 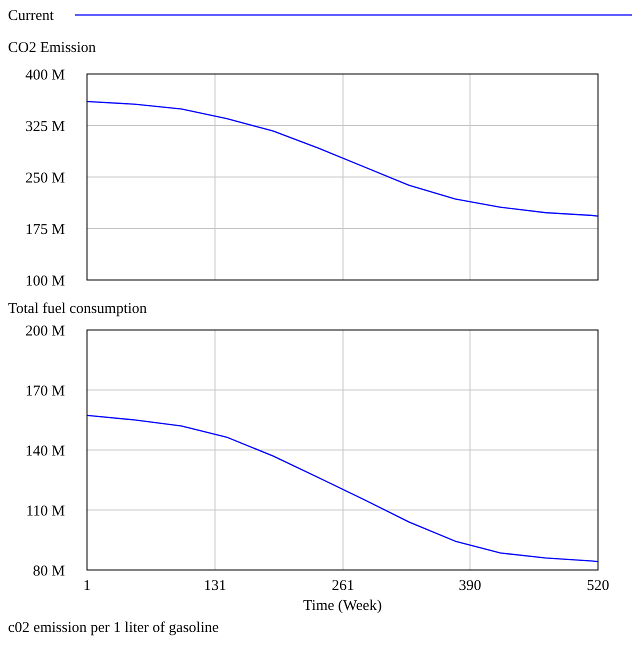 What do you see at coordinates (78, 309) in the screenshot?
I see `chart-title: Total fuel consumption` at bounding box center [78, 309].